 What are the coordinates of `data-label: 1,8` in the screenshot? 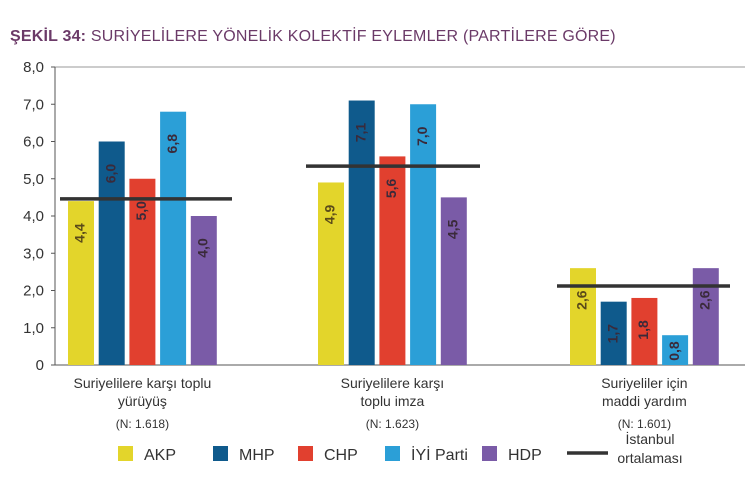 It's located at (643, 330).